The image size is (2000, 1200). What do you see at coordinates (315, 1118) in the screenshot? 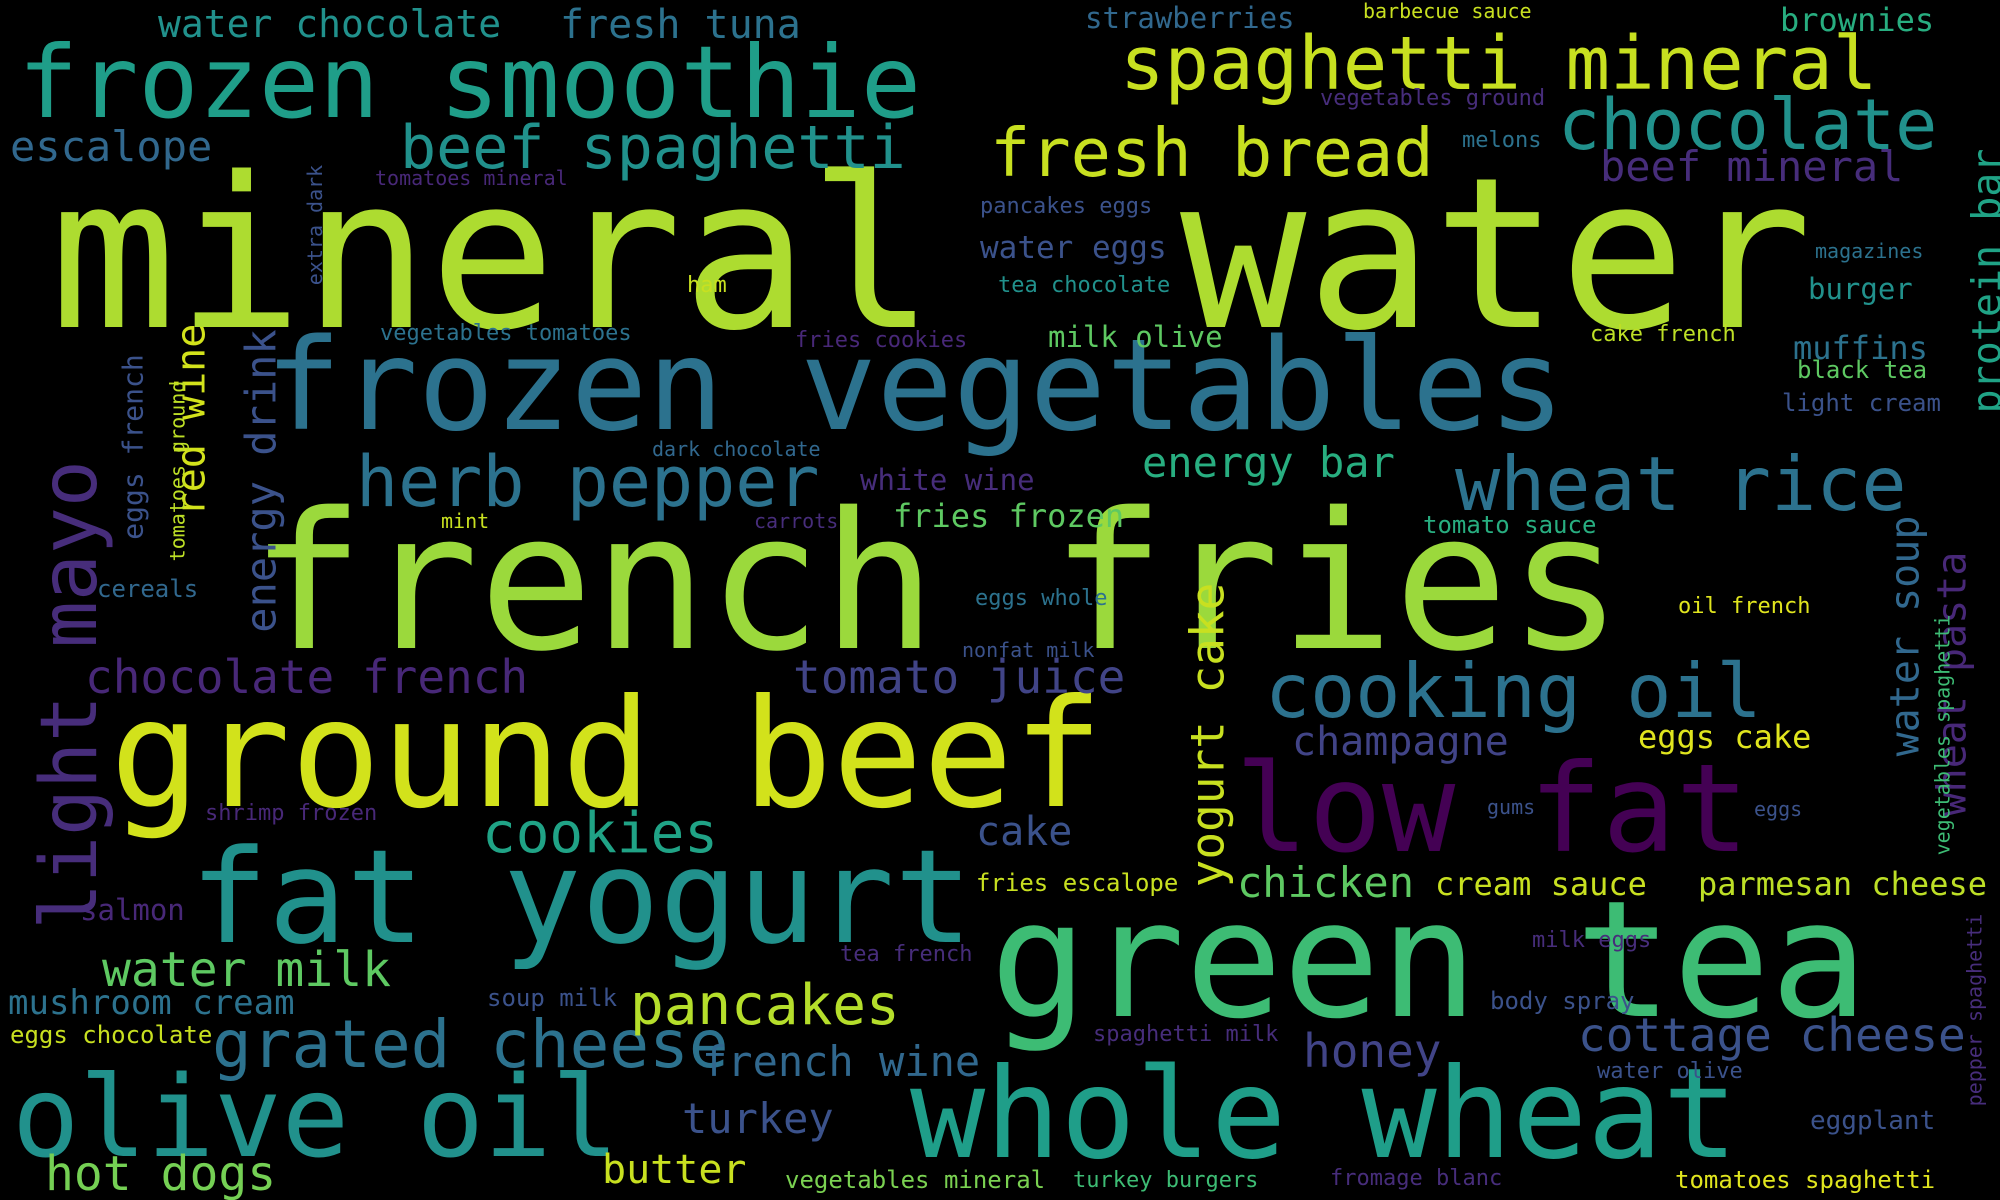
I see `word-olive-oil: olive oil` at bounding box center [315, 1118].